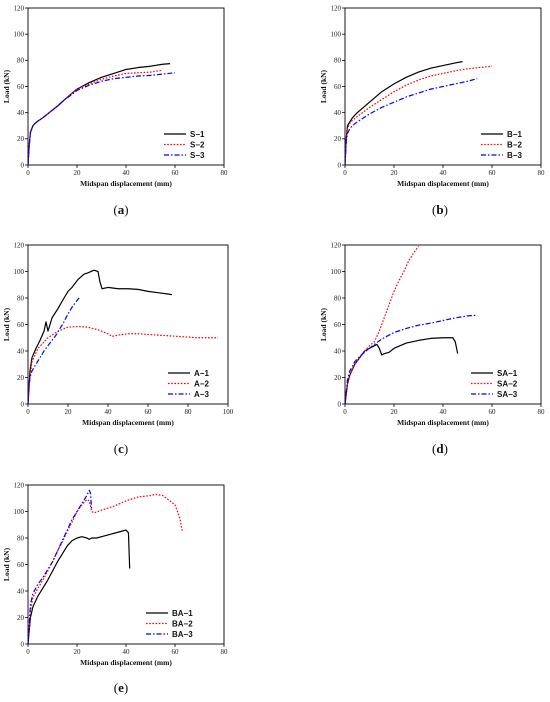  What do you see at coordinates (201, 394) in the screenshot?
I see `legend-label: A−3` at bounding box center [201, 394].